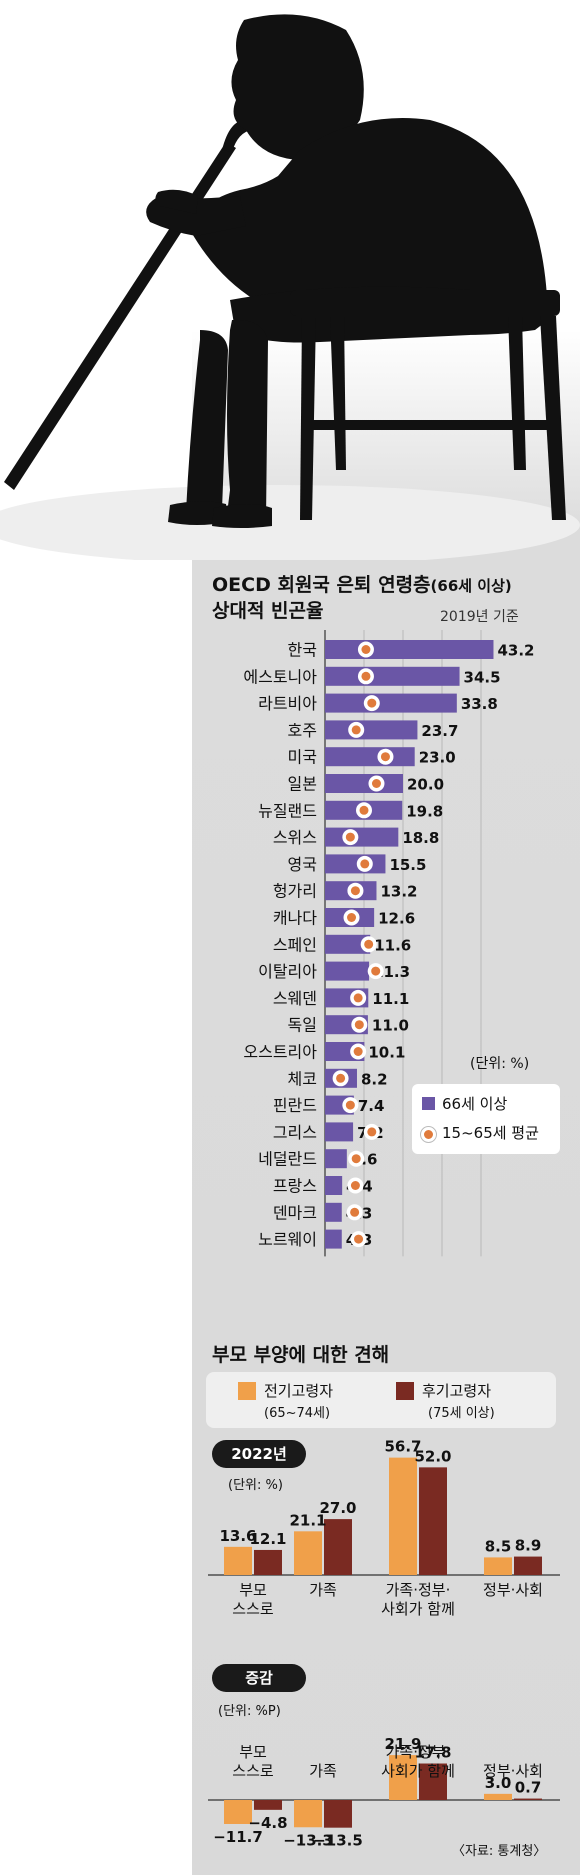 This screenshot has height=1875, width=580. Describe the element at coordinates (295, 998) in the screenshot. I see `category-label: 스웨덴` at that location.